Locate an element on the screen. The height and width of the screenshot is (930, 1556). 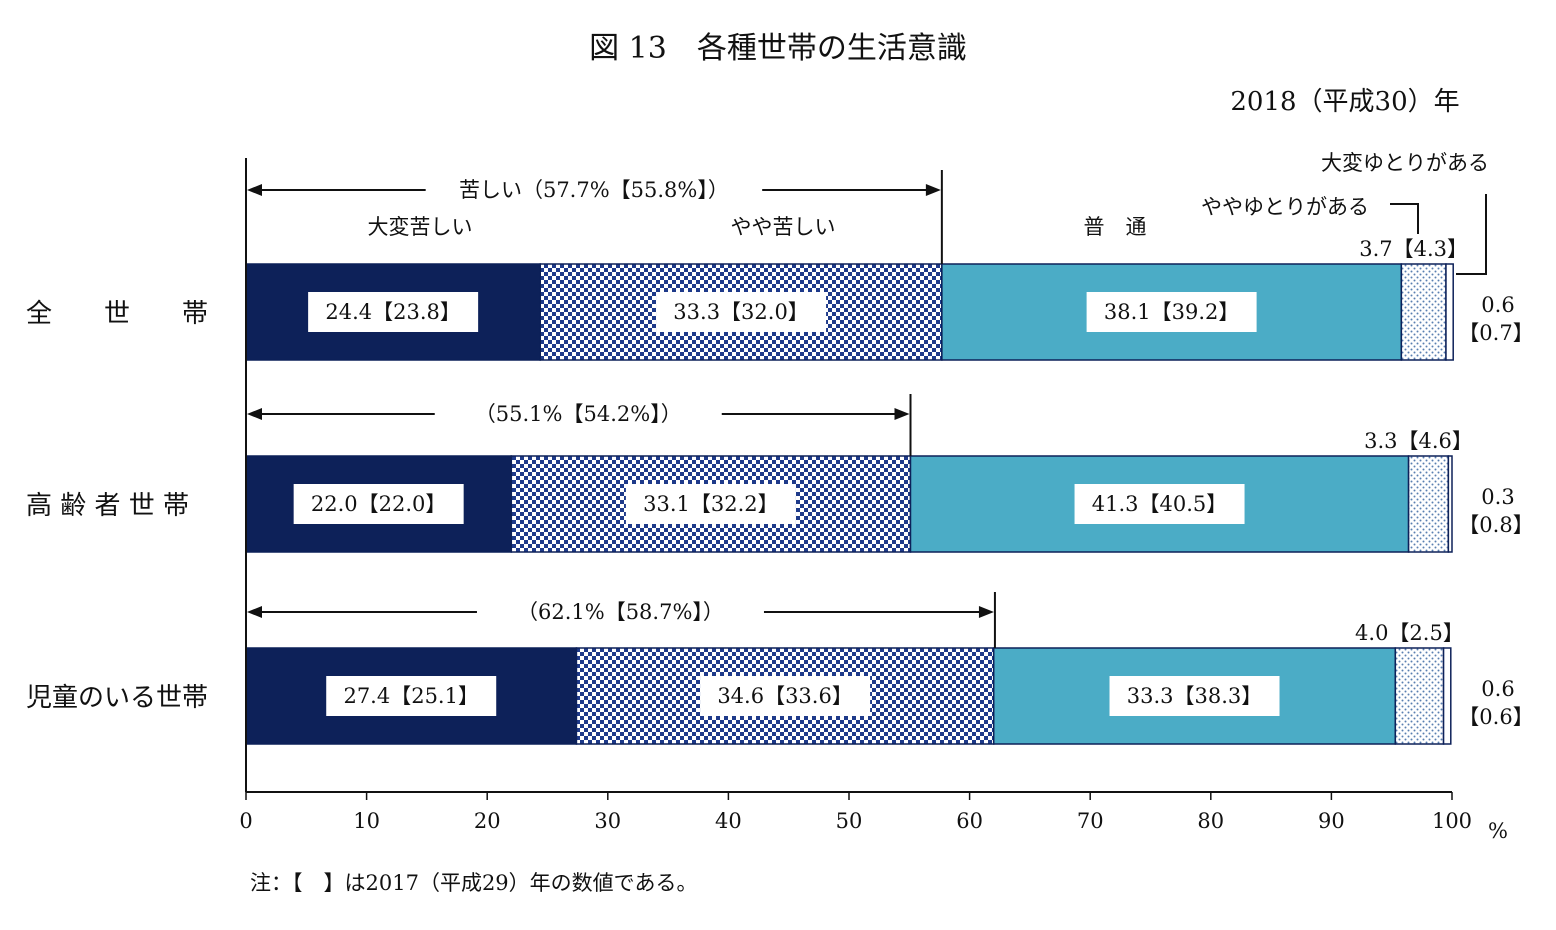
value-label: 33.3【38.3】 is located at coordinates (1195, 696).